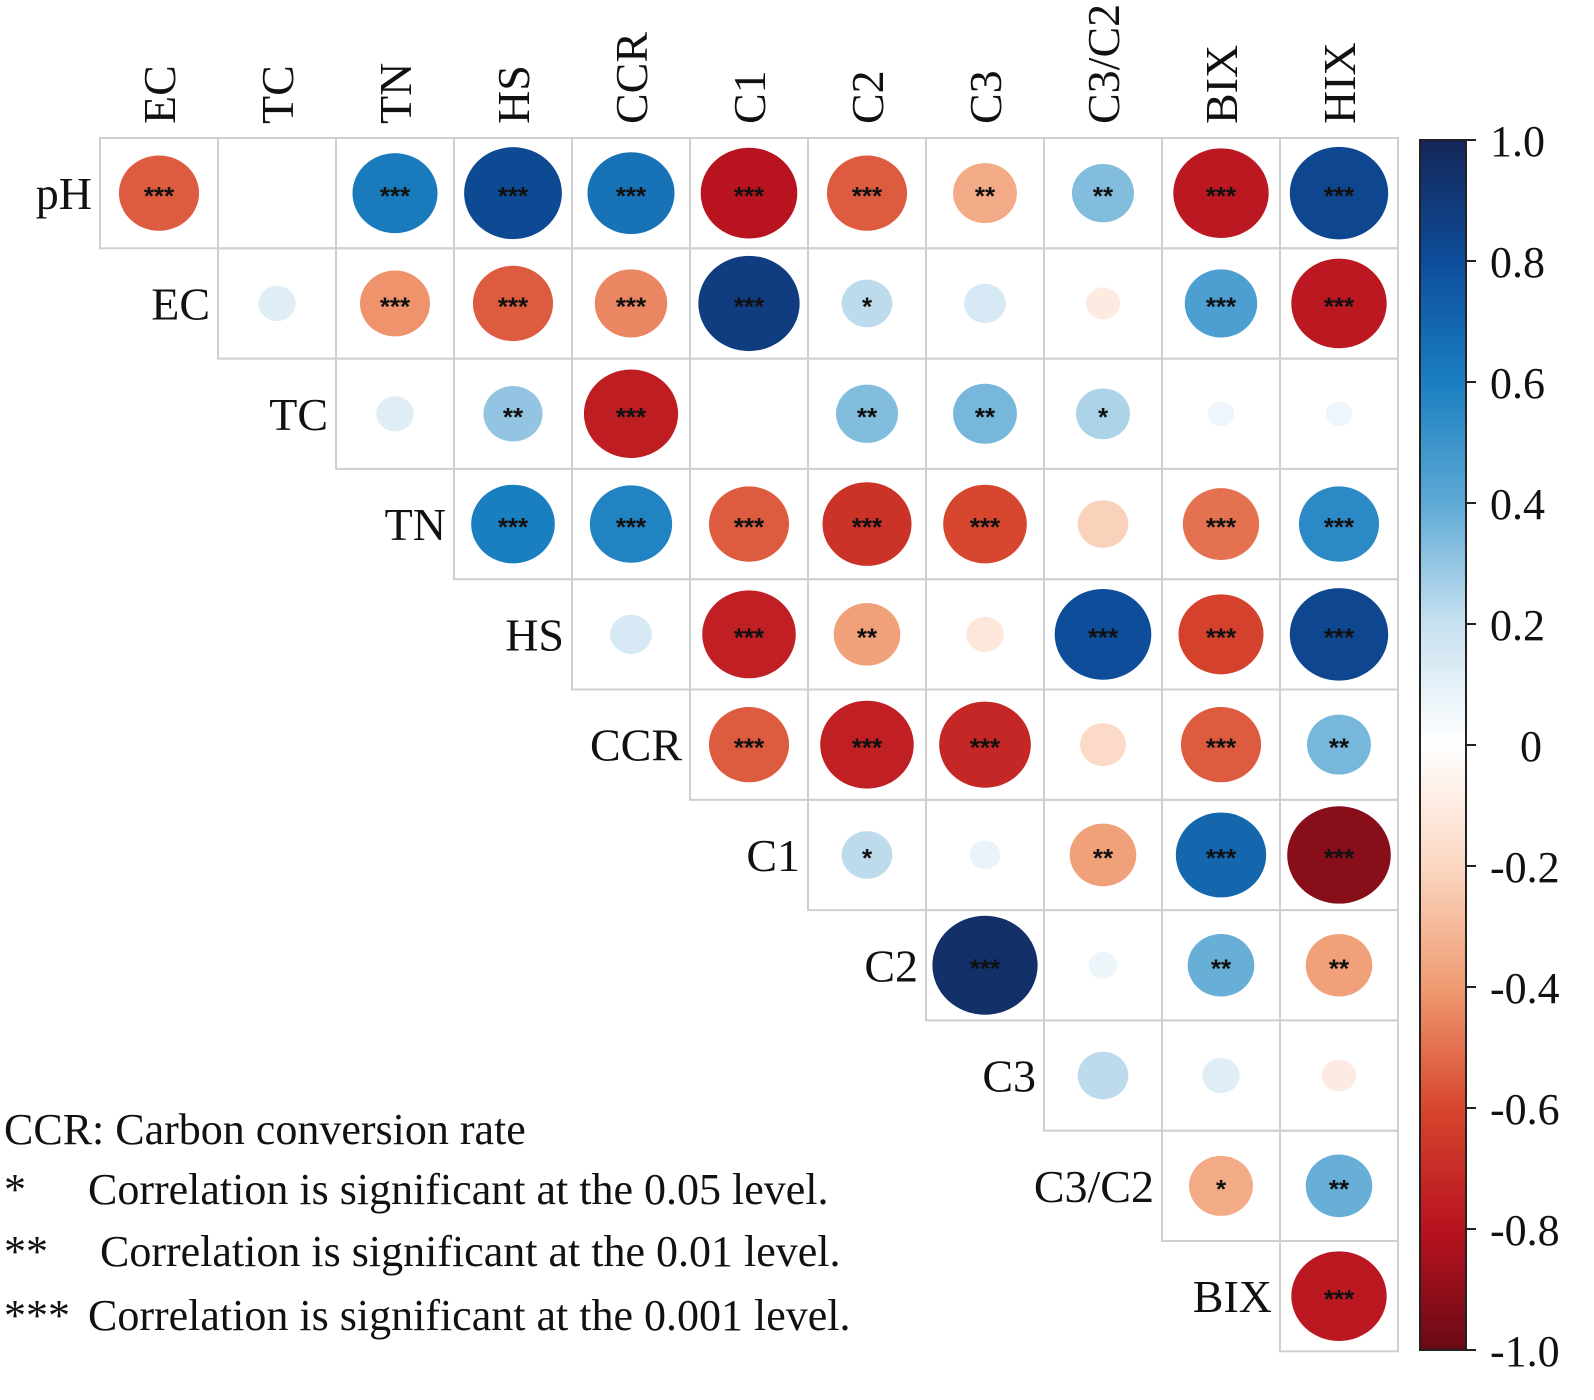 This screenshot has width=1594, height=1400. I want to click on note-ccr: CCR: Carbon conversion rate, so click(265, 1129).